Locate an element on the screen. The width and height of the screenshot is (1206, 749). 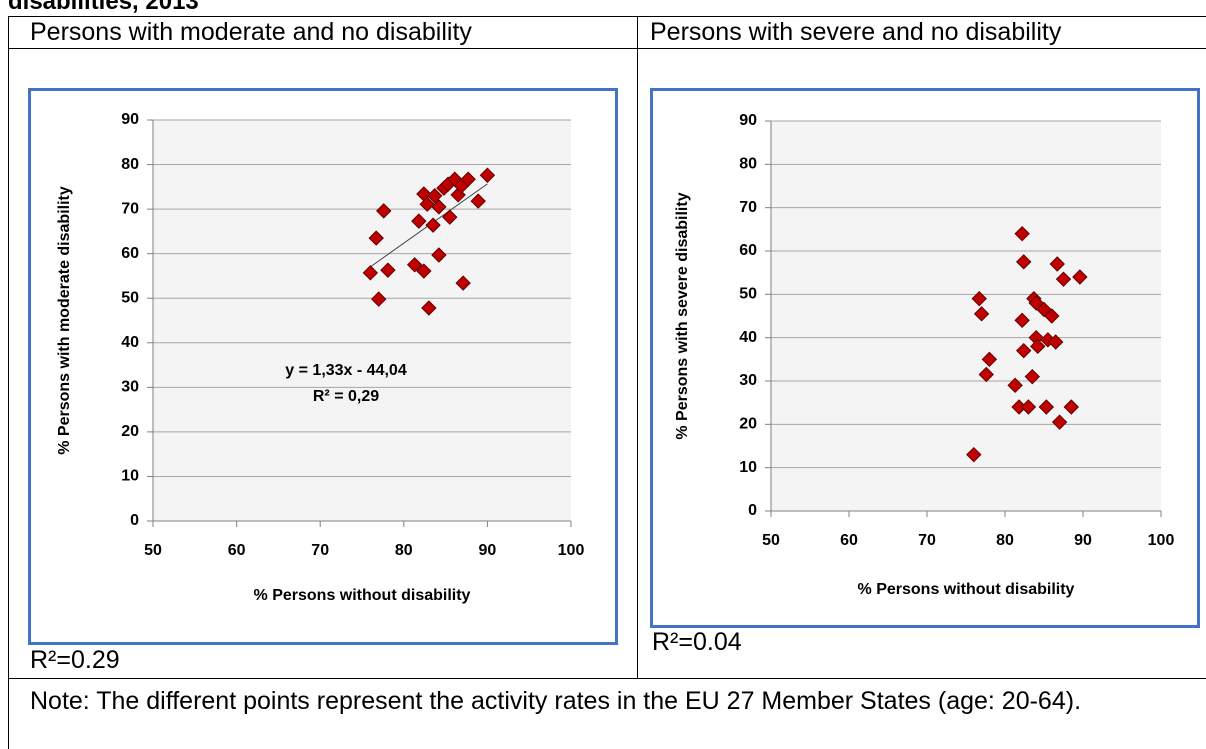
column-header: Persons with moderate and no disability is located at coordinates (251, 32).